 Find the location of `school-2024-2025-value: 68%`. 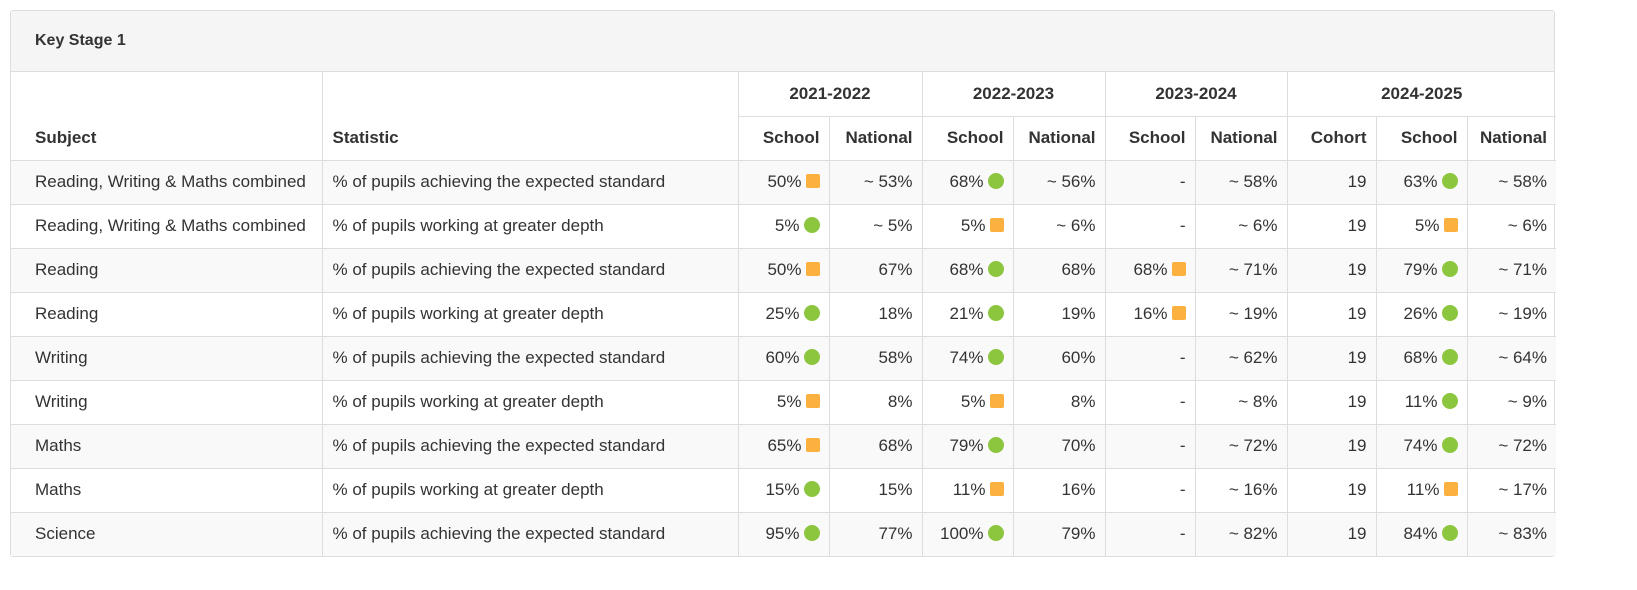

school-2024-2025-value: 68% is located at coordinates (1420, 357).